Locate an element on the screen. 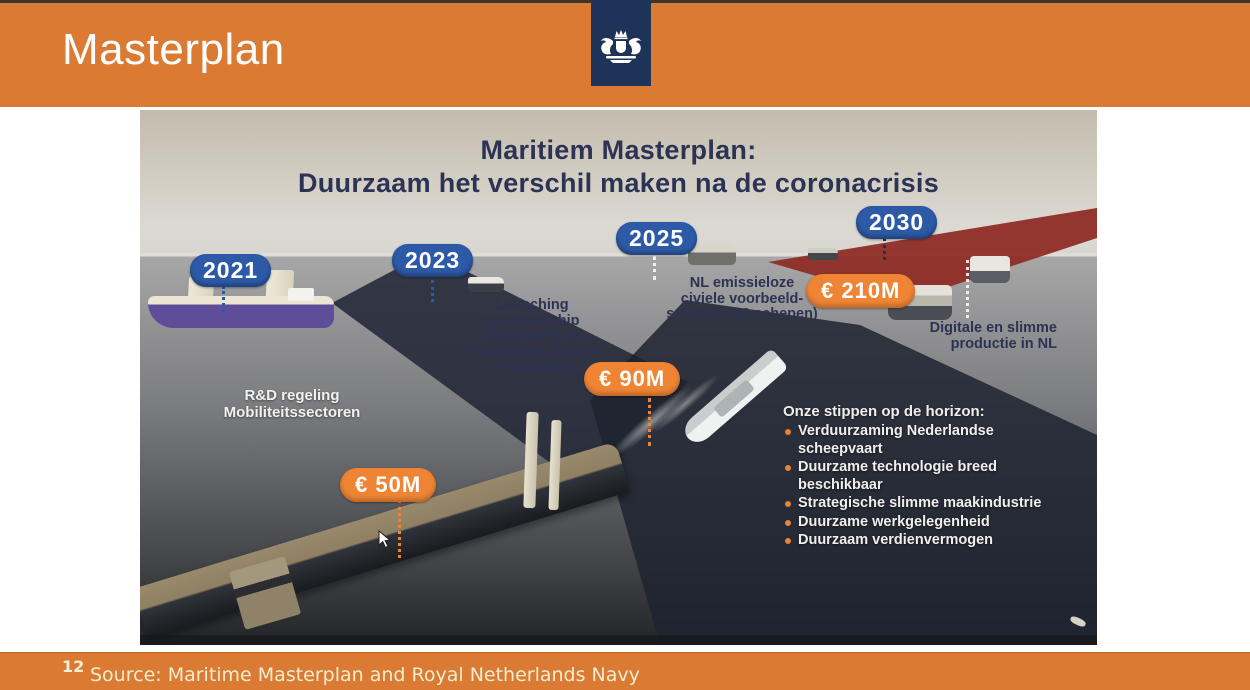 The height and width of the screenshot is (690, 1250). label-line: NL emissieloze is located at coordinates (742, 283).